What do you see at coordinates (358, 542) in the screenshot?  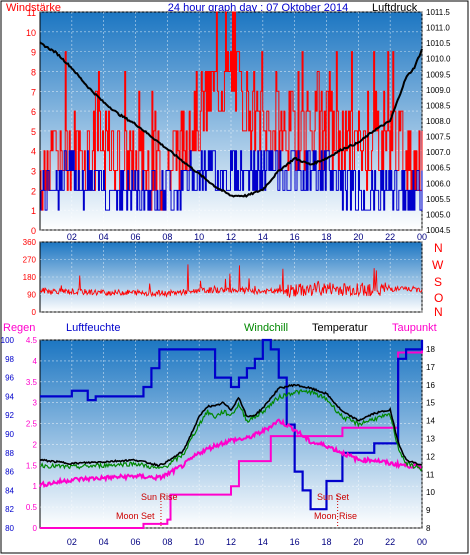 I see `hour-tick-label: 20` at bounding box center [358, 542].